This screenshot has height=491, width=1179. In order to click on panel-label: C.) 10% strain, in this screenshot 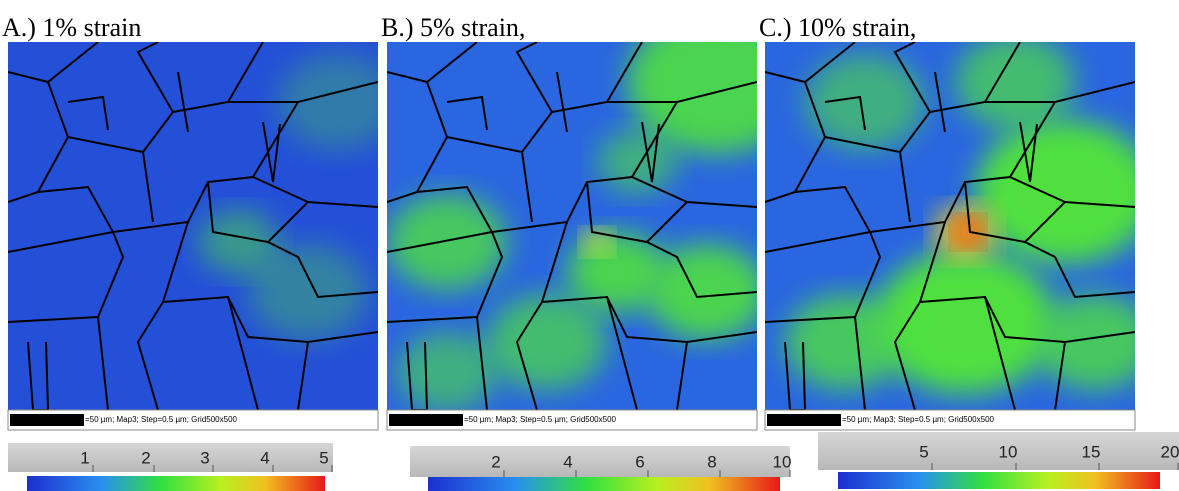, I will do `click(837, 27)`.